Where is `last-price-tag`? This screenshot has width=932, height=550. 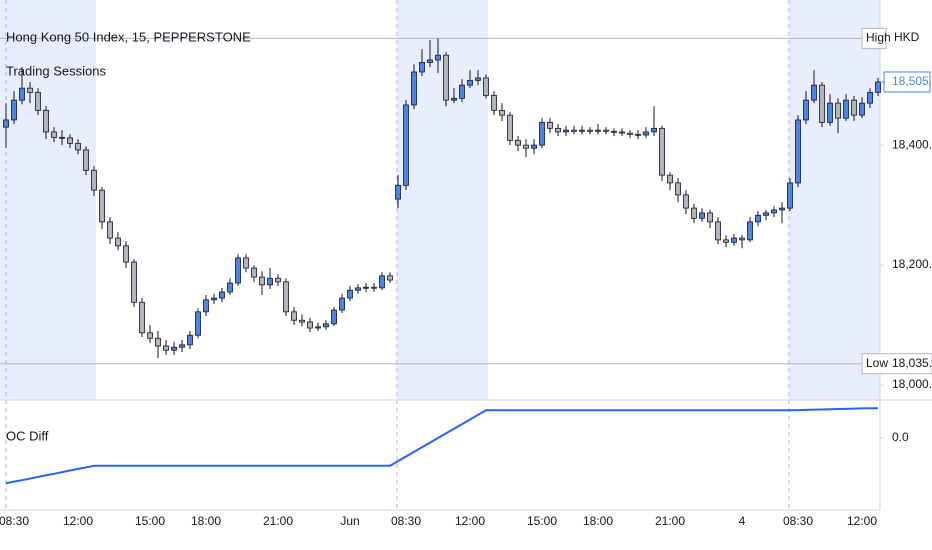 last-price-tag is located at coordinates (907, 82).